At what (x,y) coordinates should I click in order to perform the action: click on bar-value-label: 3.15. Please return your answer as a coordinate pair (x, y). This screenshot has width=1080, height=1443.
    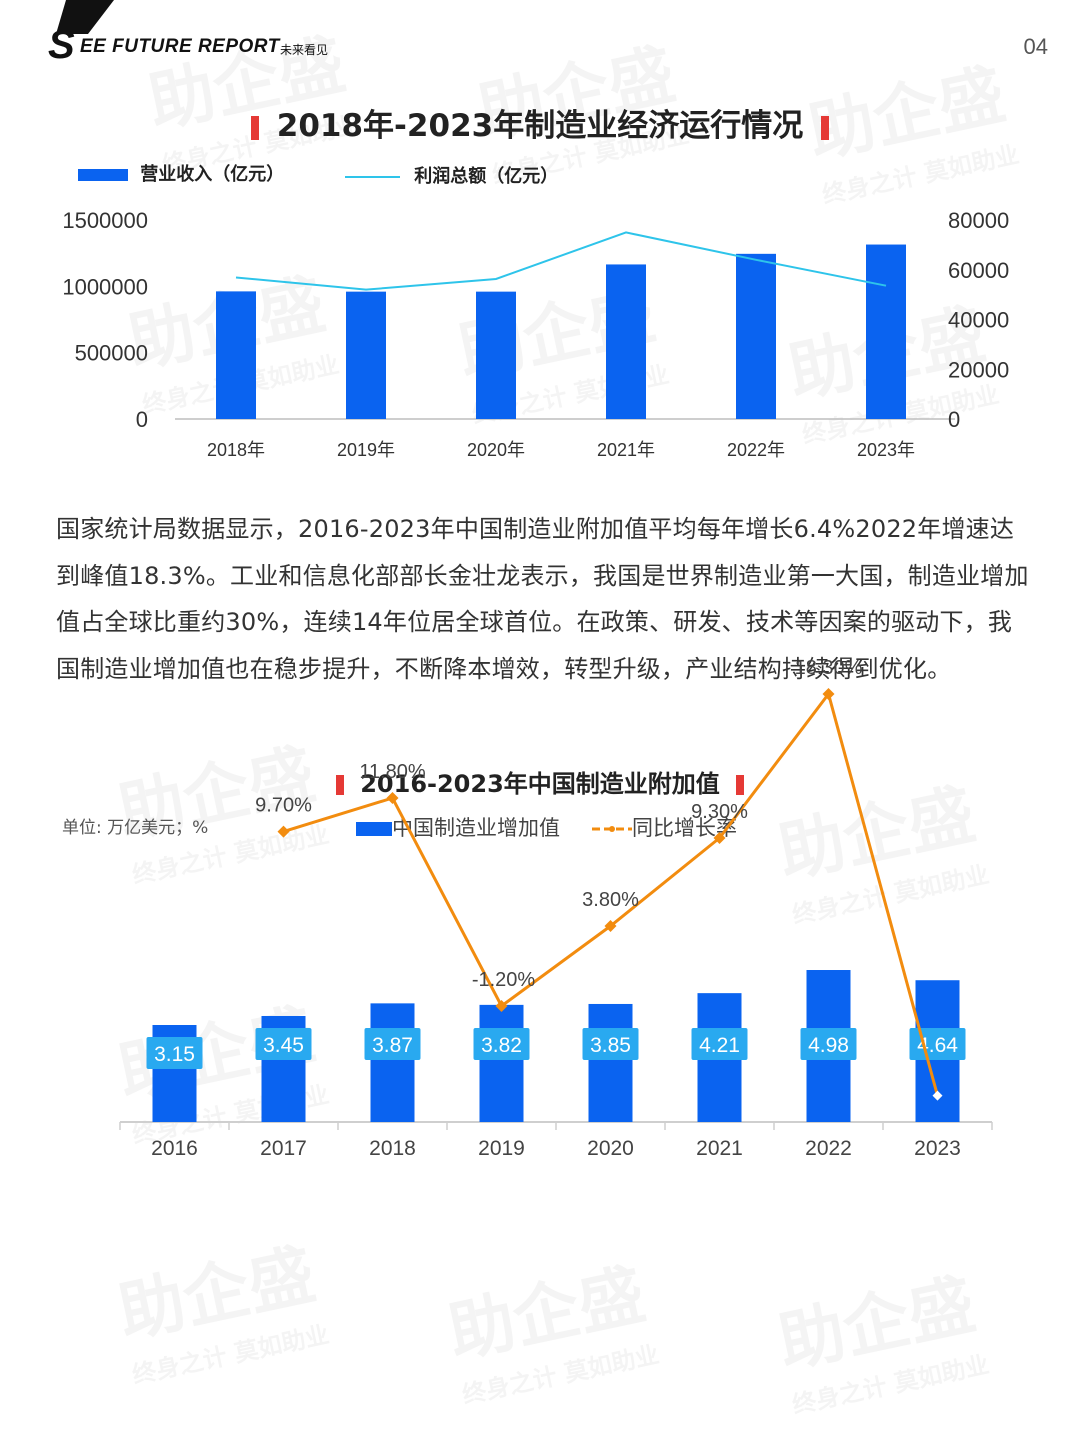
    Looking at the image, I should click on (174, 1054).